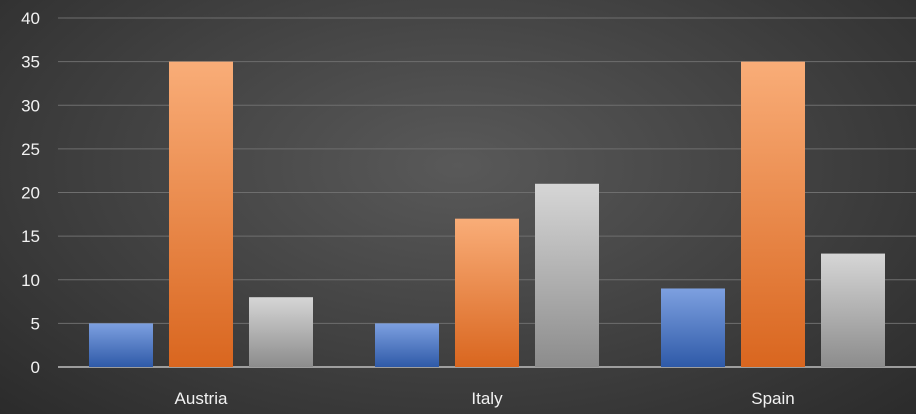 The width and height of the screenshot is (916, 414). I want to click on y-tick-label-35: 35, so click(30, 62).